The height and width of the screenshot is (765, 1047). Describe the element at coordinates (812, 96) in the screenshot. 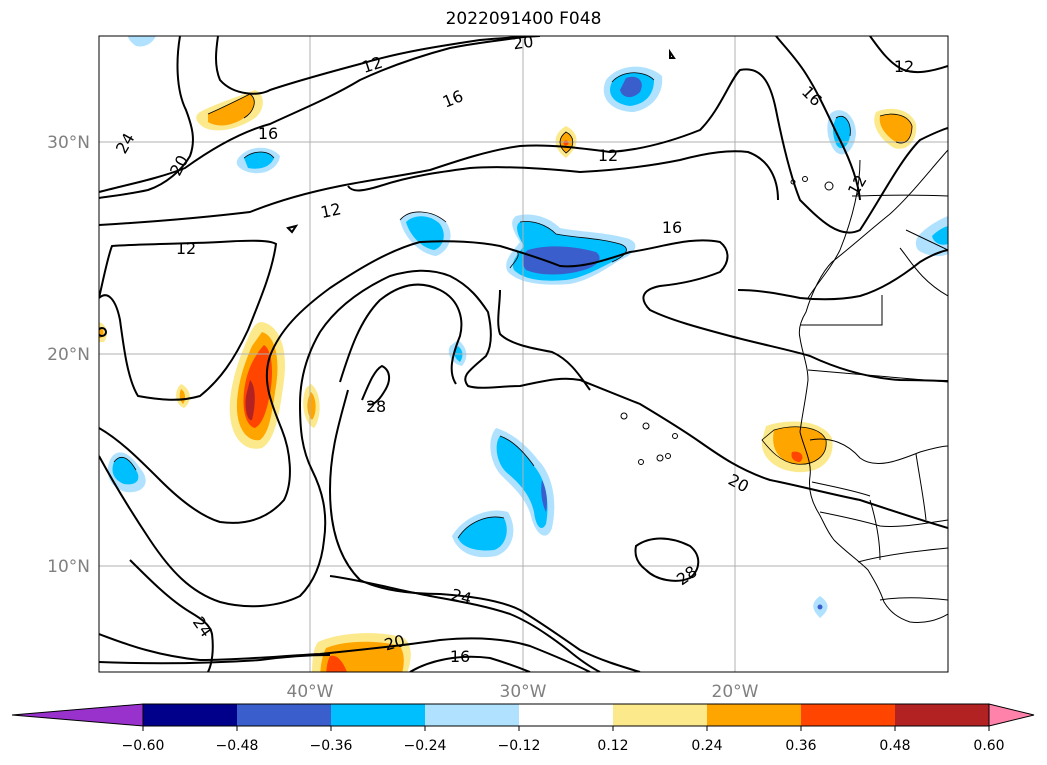

I see `contour-label-16-c: 16` at that location.